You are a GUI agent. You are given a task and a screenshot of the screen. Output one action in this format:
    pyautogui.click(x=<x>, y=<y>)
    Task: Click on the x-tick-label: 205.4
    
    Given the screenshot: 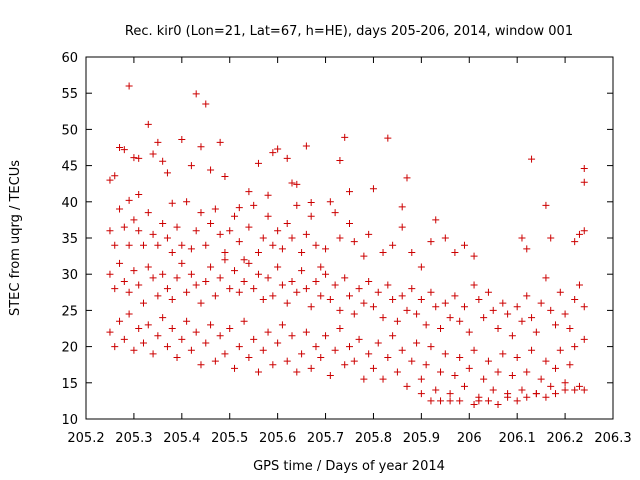 What is the action you would take?
    pyautogui.click(x=181, y=438)
    